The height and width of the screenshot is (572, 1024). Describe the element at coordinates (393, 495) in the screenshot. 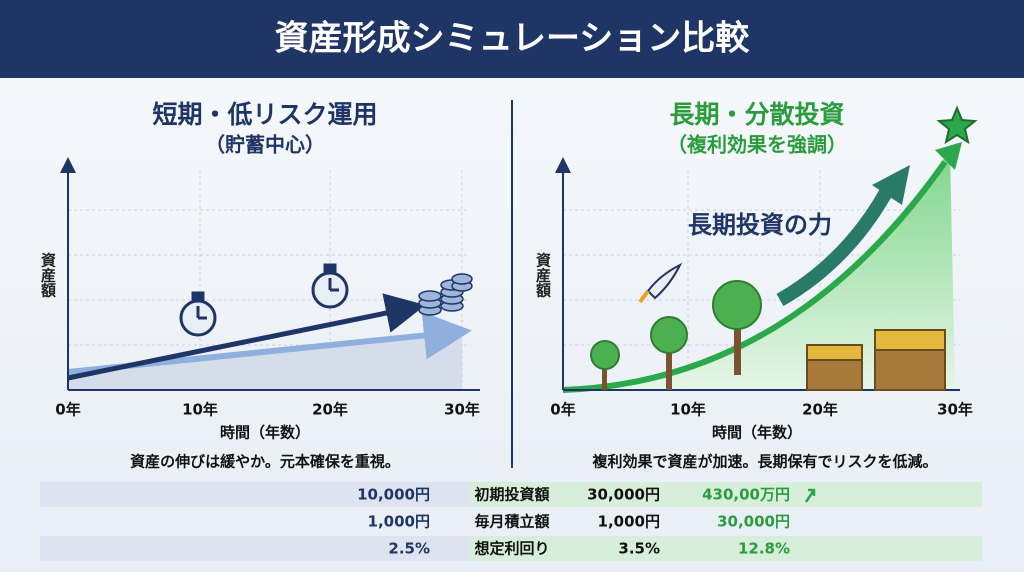

I see `table-cell: 10,000円` at that location.